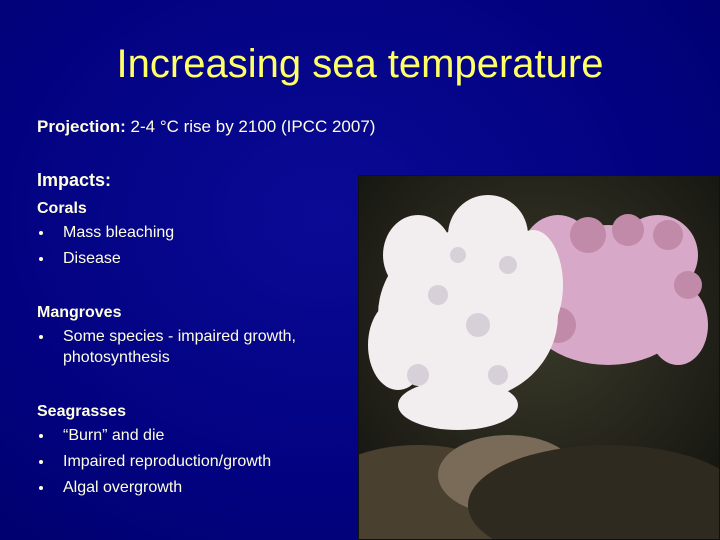 The height and width of the screenshot is (540, 720). What do you see at coordinates (92, 258) in the screenshot?
I see `bullet-text: Disease` at bounding box center [92, 258].